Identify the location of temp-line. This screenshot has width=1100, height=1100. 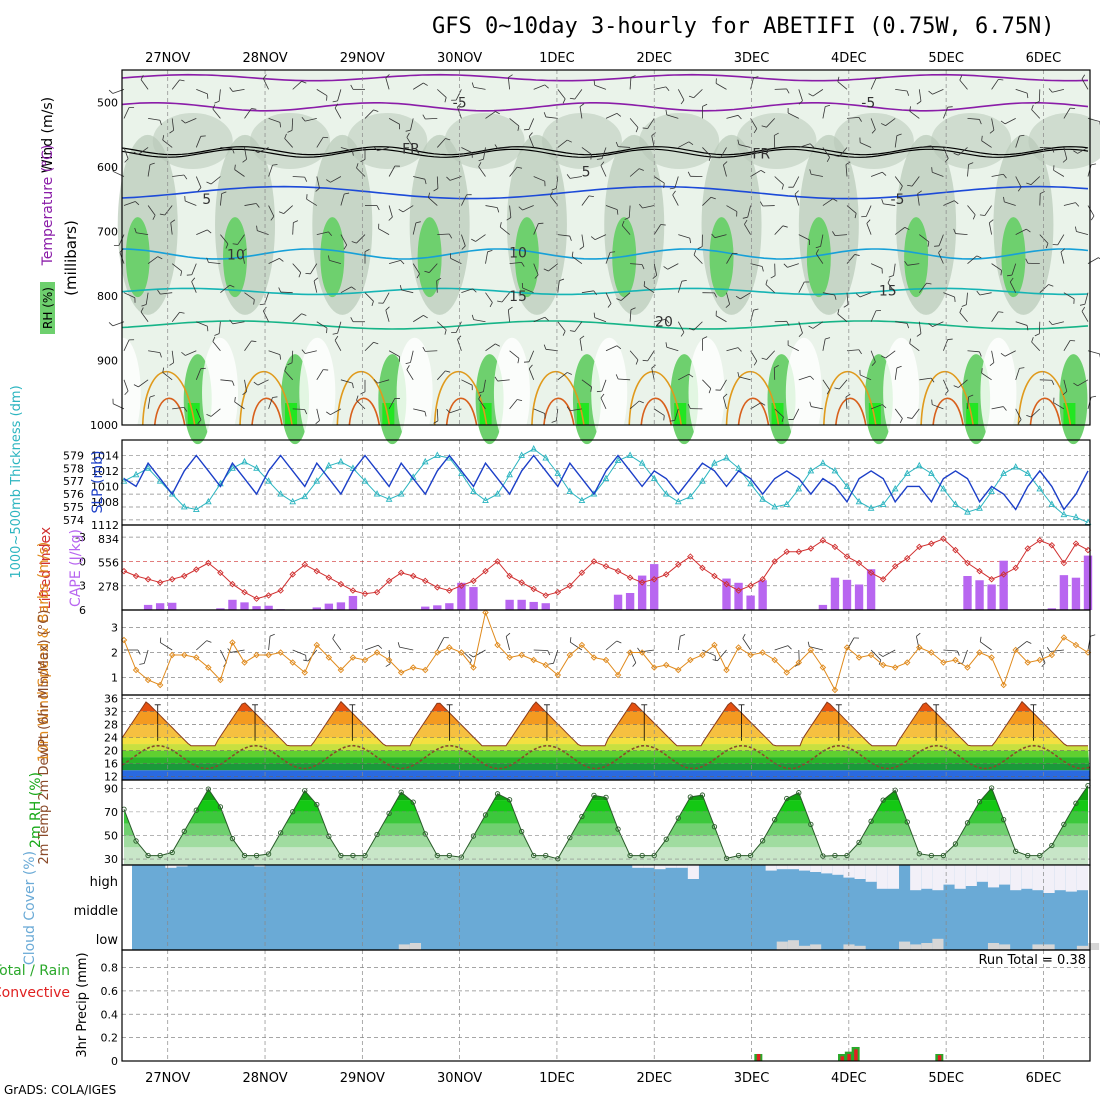
(604, 723).